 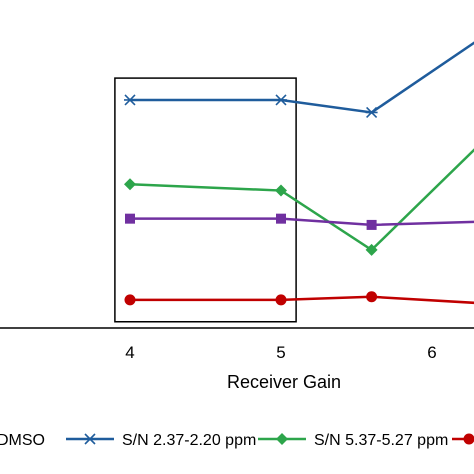 What do you see at coordinates (381, 440) in the screenshot?
I see `legend-label-3: S/N 5.37-5.27 ppm` at bounding box center [381, 440].